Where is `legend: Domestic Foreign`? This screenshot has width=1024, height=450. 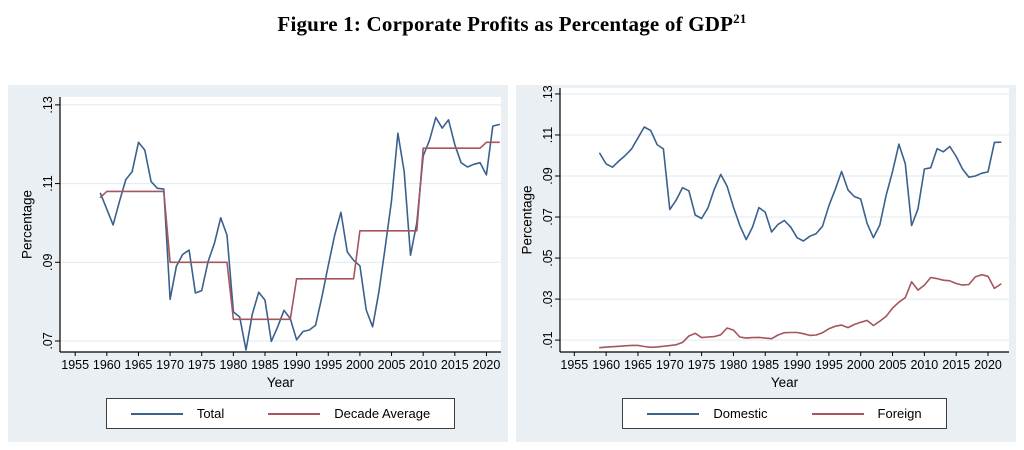 legend: Domestic Foreign is located at coordinates (784, 413).